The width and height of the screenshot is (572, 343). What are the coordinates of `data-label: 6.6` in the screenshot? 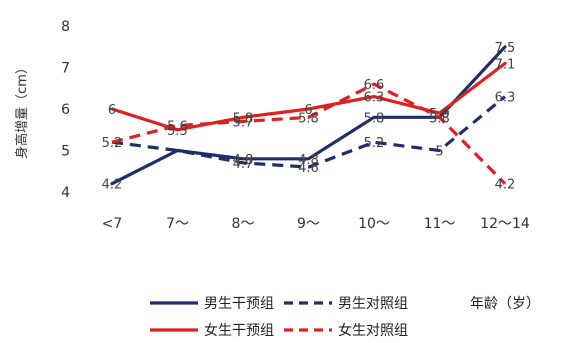 It's located at (374, 85).